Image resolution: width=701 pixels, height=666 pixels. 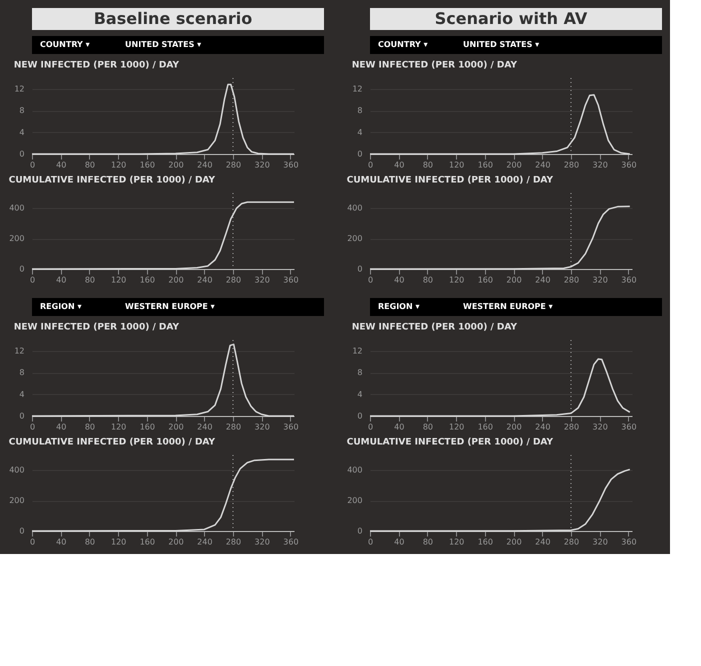 I want to click on chart-subtitle: Scenario with AV, so click(x=511, y=18).